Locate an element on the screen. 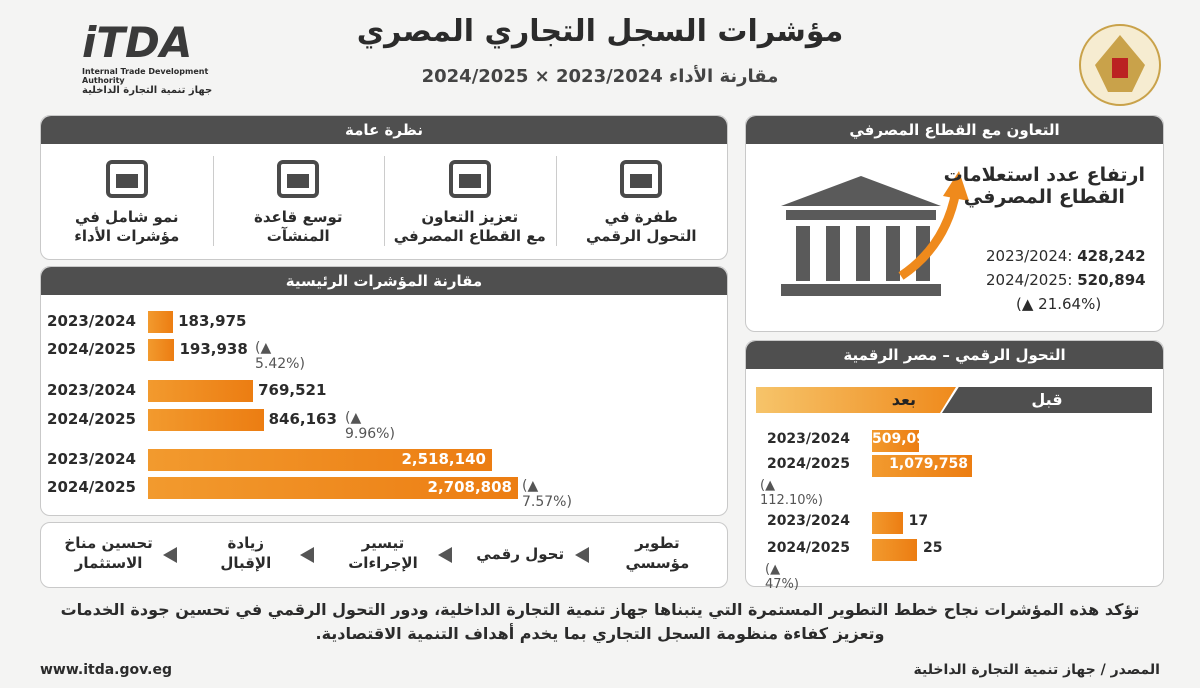  text-line: المنشآت is located at coordinates (298, 236).